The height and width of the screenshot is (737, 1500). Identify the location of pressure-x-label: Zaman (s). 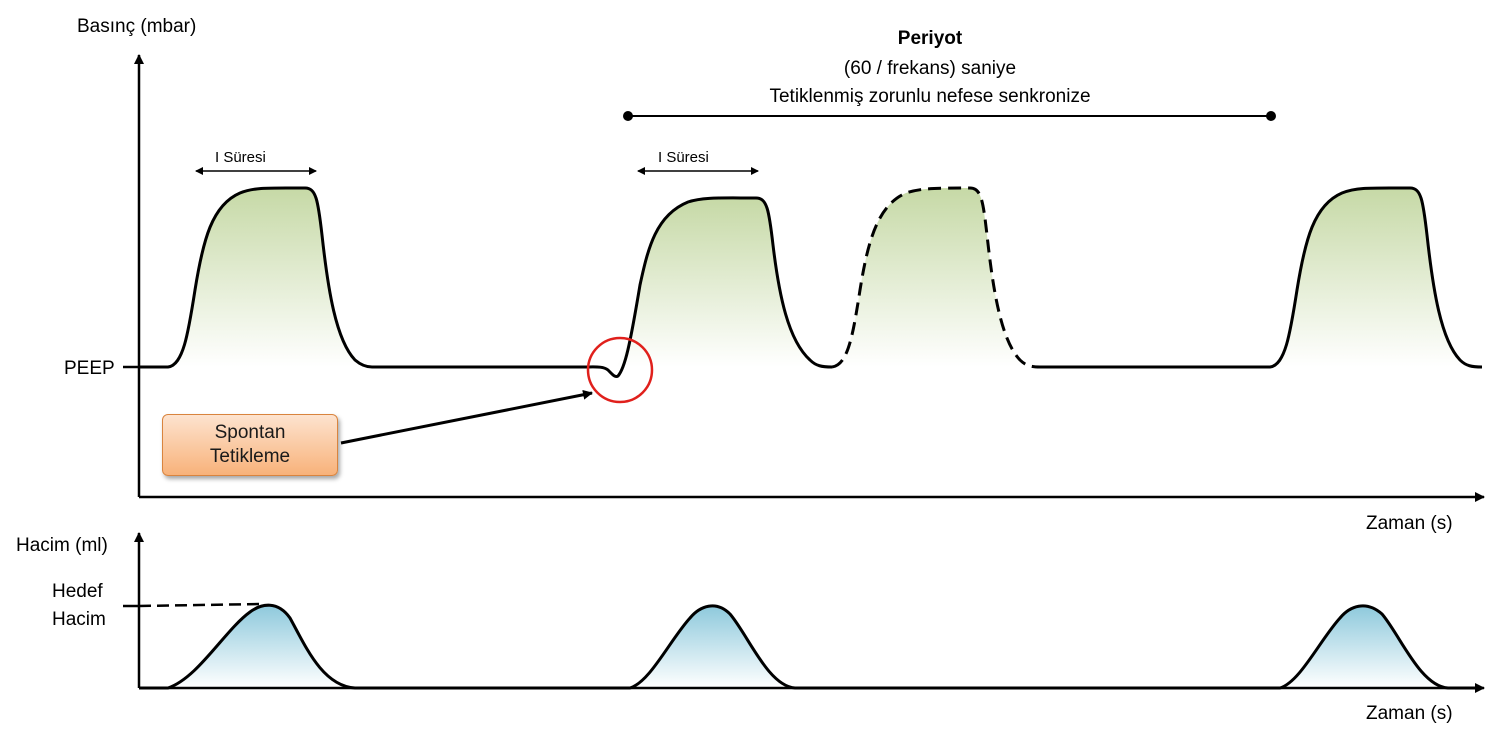
(1409, 523).